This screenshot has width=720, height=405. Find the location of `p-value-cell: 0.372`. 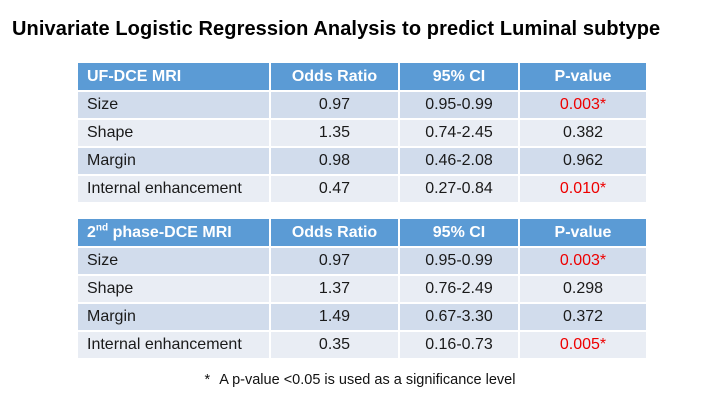

p-value-cell: 0.372 is located at coordinates (583, 317).